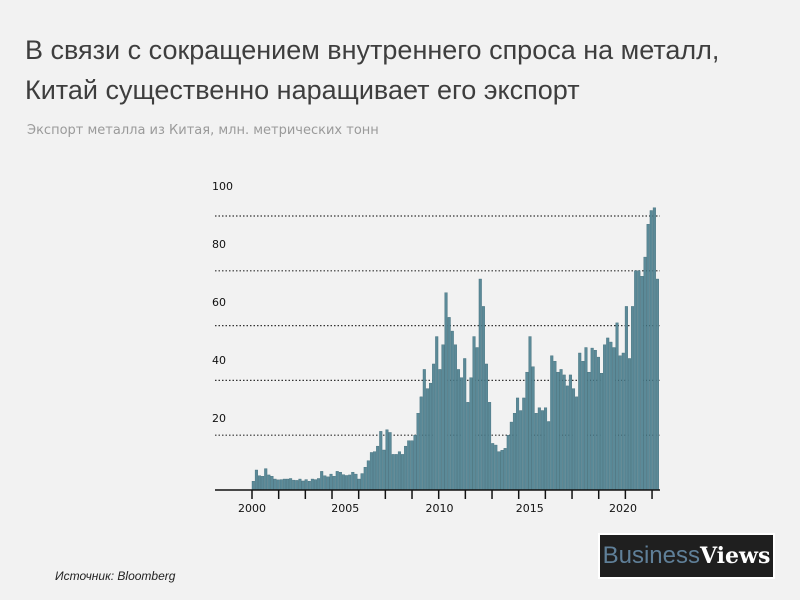 The image size is (800, 600). I want to click on y-tick-label: 40, so click(219, 360).